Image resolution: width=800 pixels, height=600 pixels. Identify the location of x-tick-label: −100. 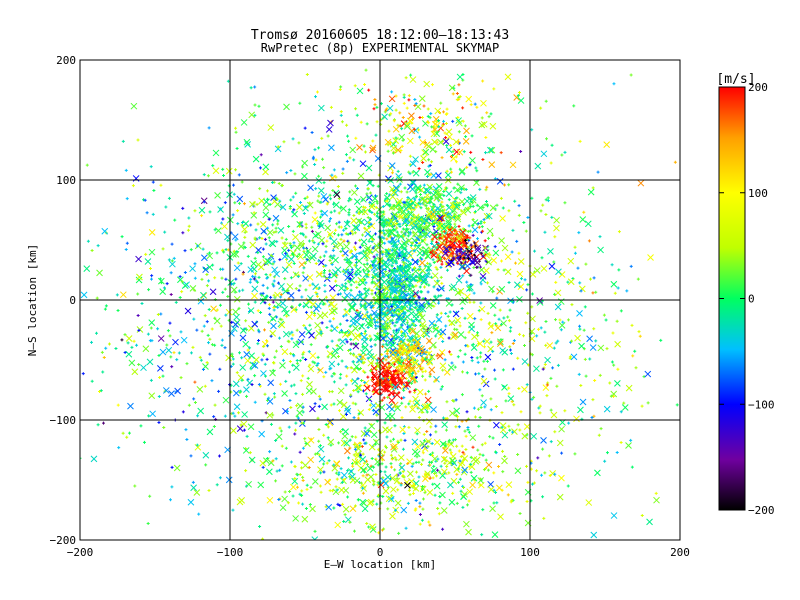
(230, 552).